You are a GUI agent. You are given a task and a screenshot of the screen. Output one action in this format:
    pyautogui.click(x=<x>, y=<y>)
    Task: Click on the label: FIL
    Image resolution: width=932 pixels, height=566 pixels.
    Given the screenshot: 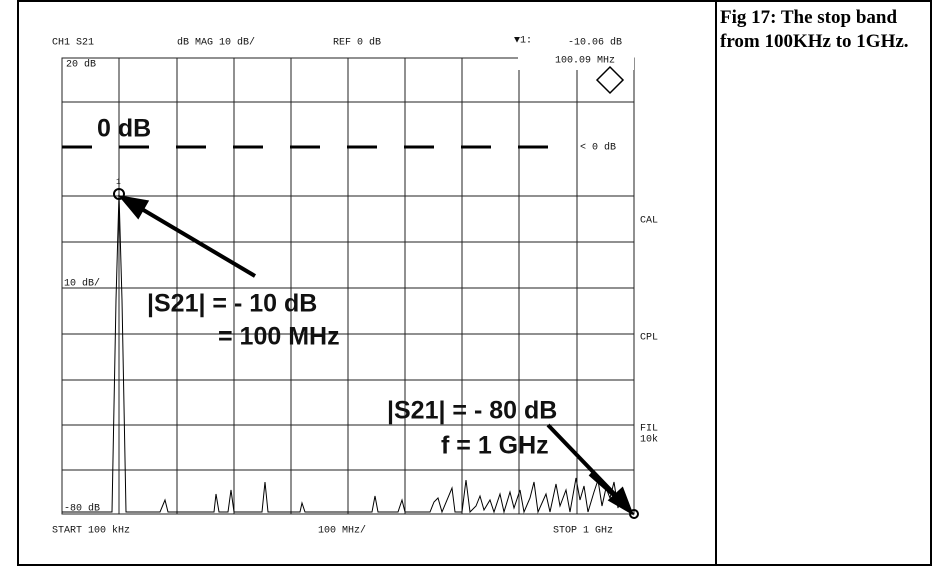 What is the action you would take?
    pyautogui.click(x=649, y=429)
    